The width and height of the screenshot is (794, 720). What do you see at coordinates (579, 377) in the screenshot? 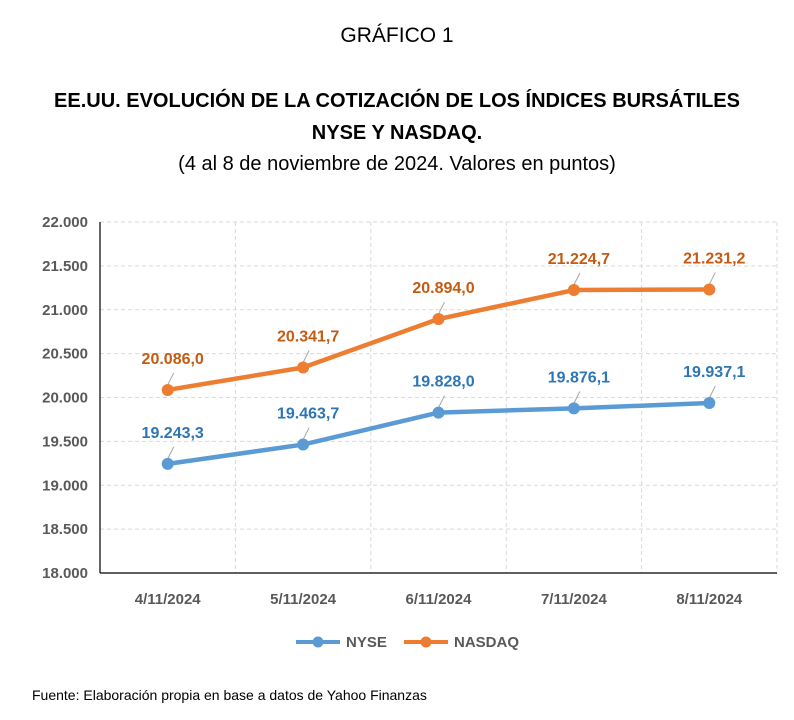
I see `data-label: 19.876,1` at bounding box center [579, 377].